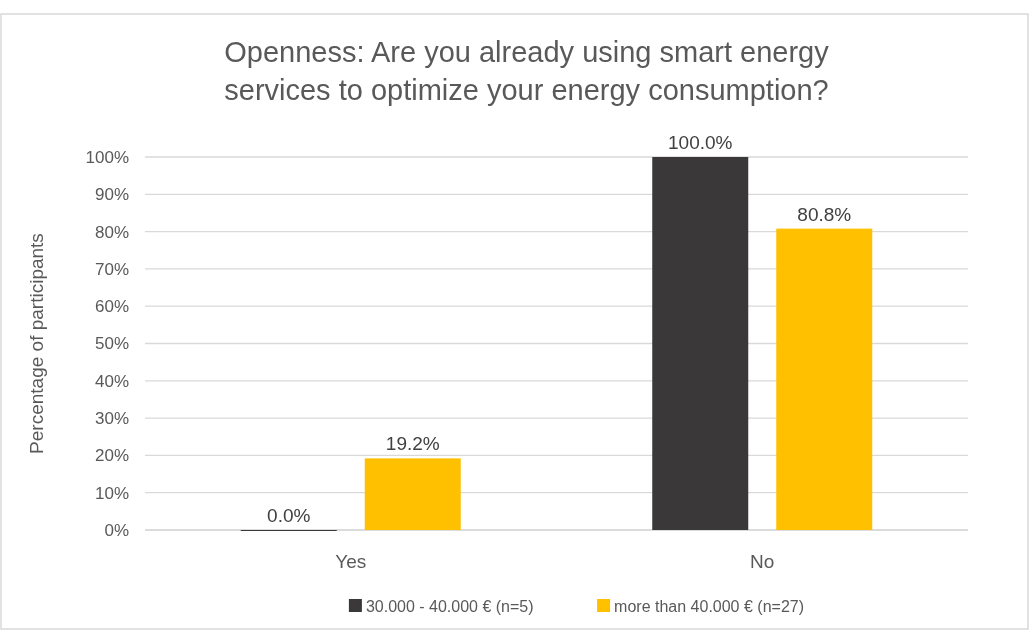 Image resolution: width=1035 pixels, height=630 pixels. Describe the element at coordinates (762, 561) in the screenshot. I see `x-tick-label: No` at that location.